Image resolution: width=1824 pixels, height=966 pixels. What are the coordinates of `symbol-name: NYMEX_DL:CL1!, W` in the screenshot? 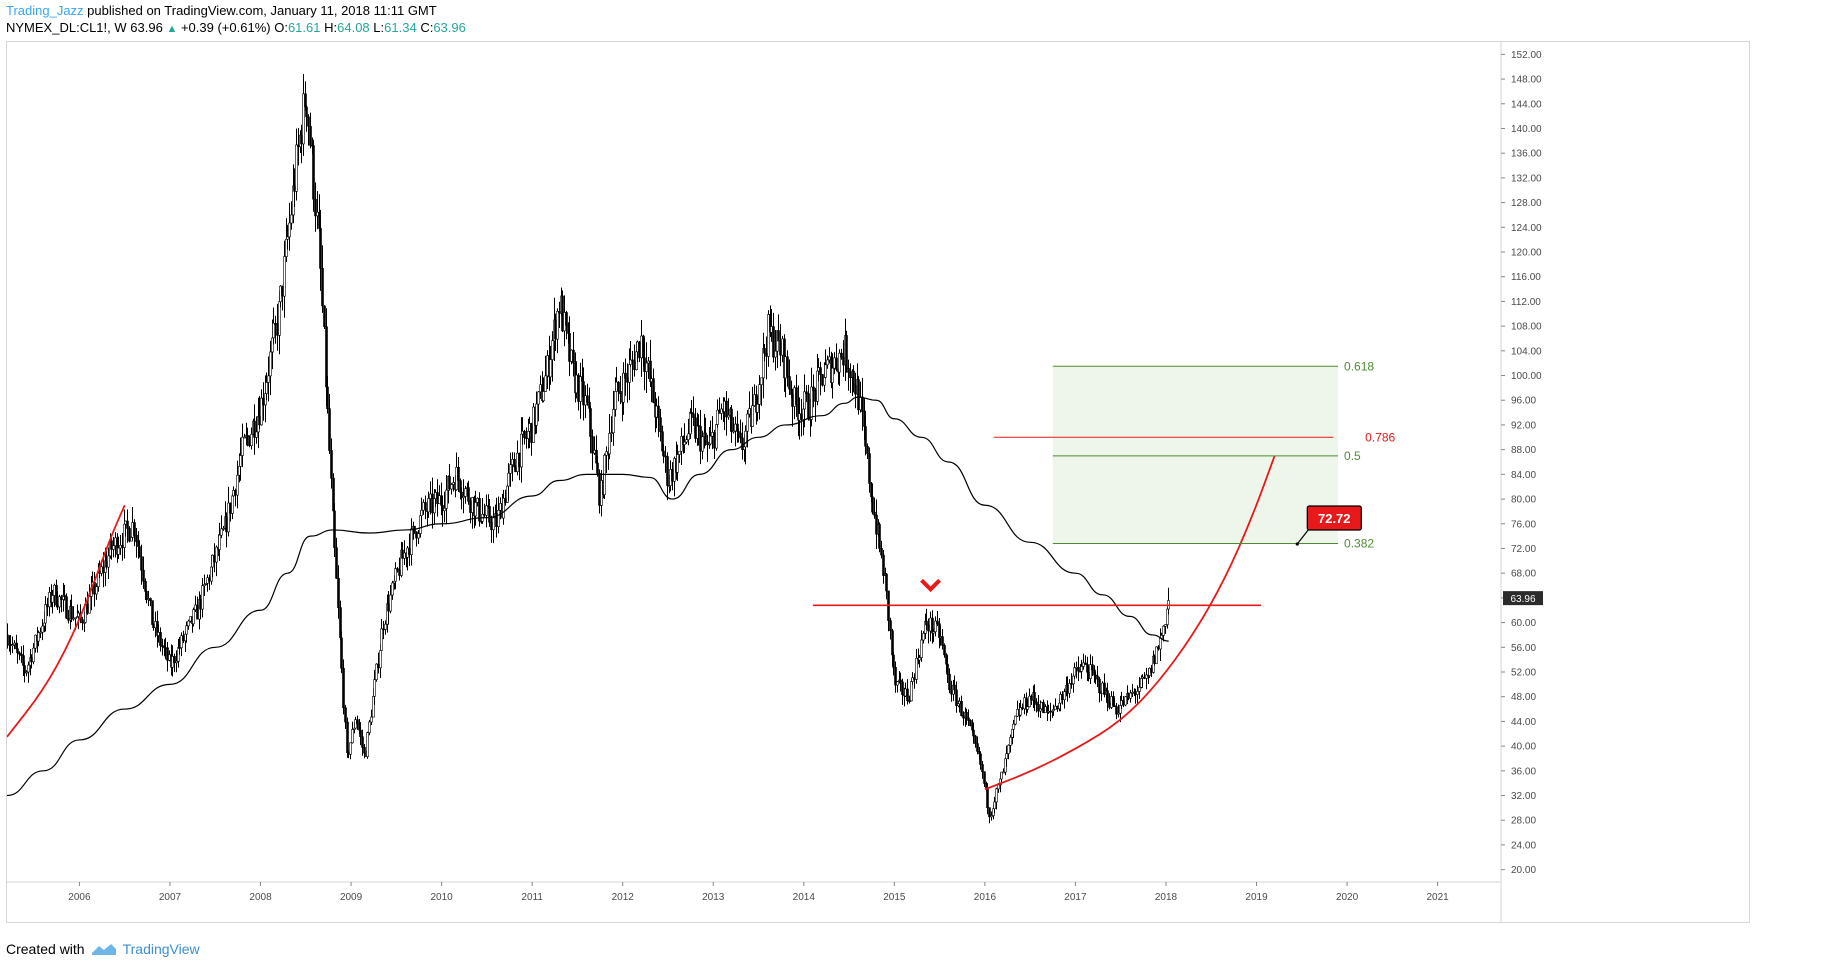 It's located at (66, 27).